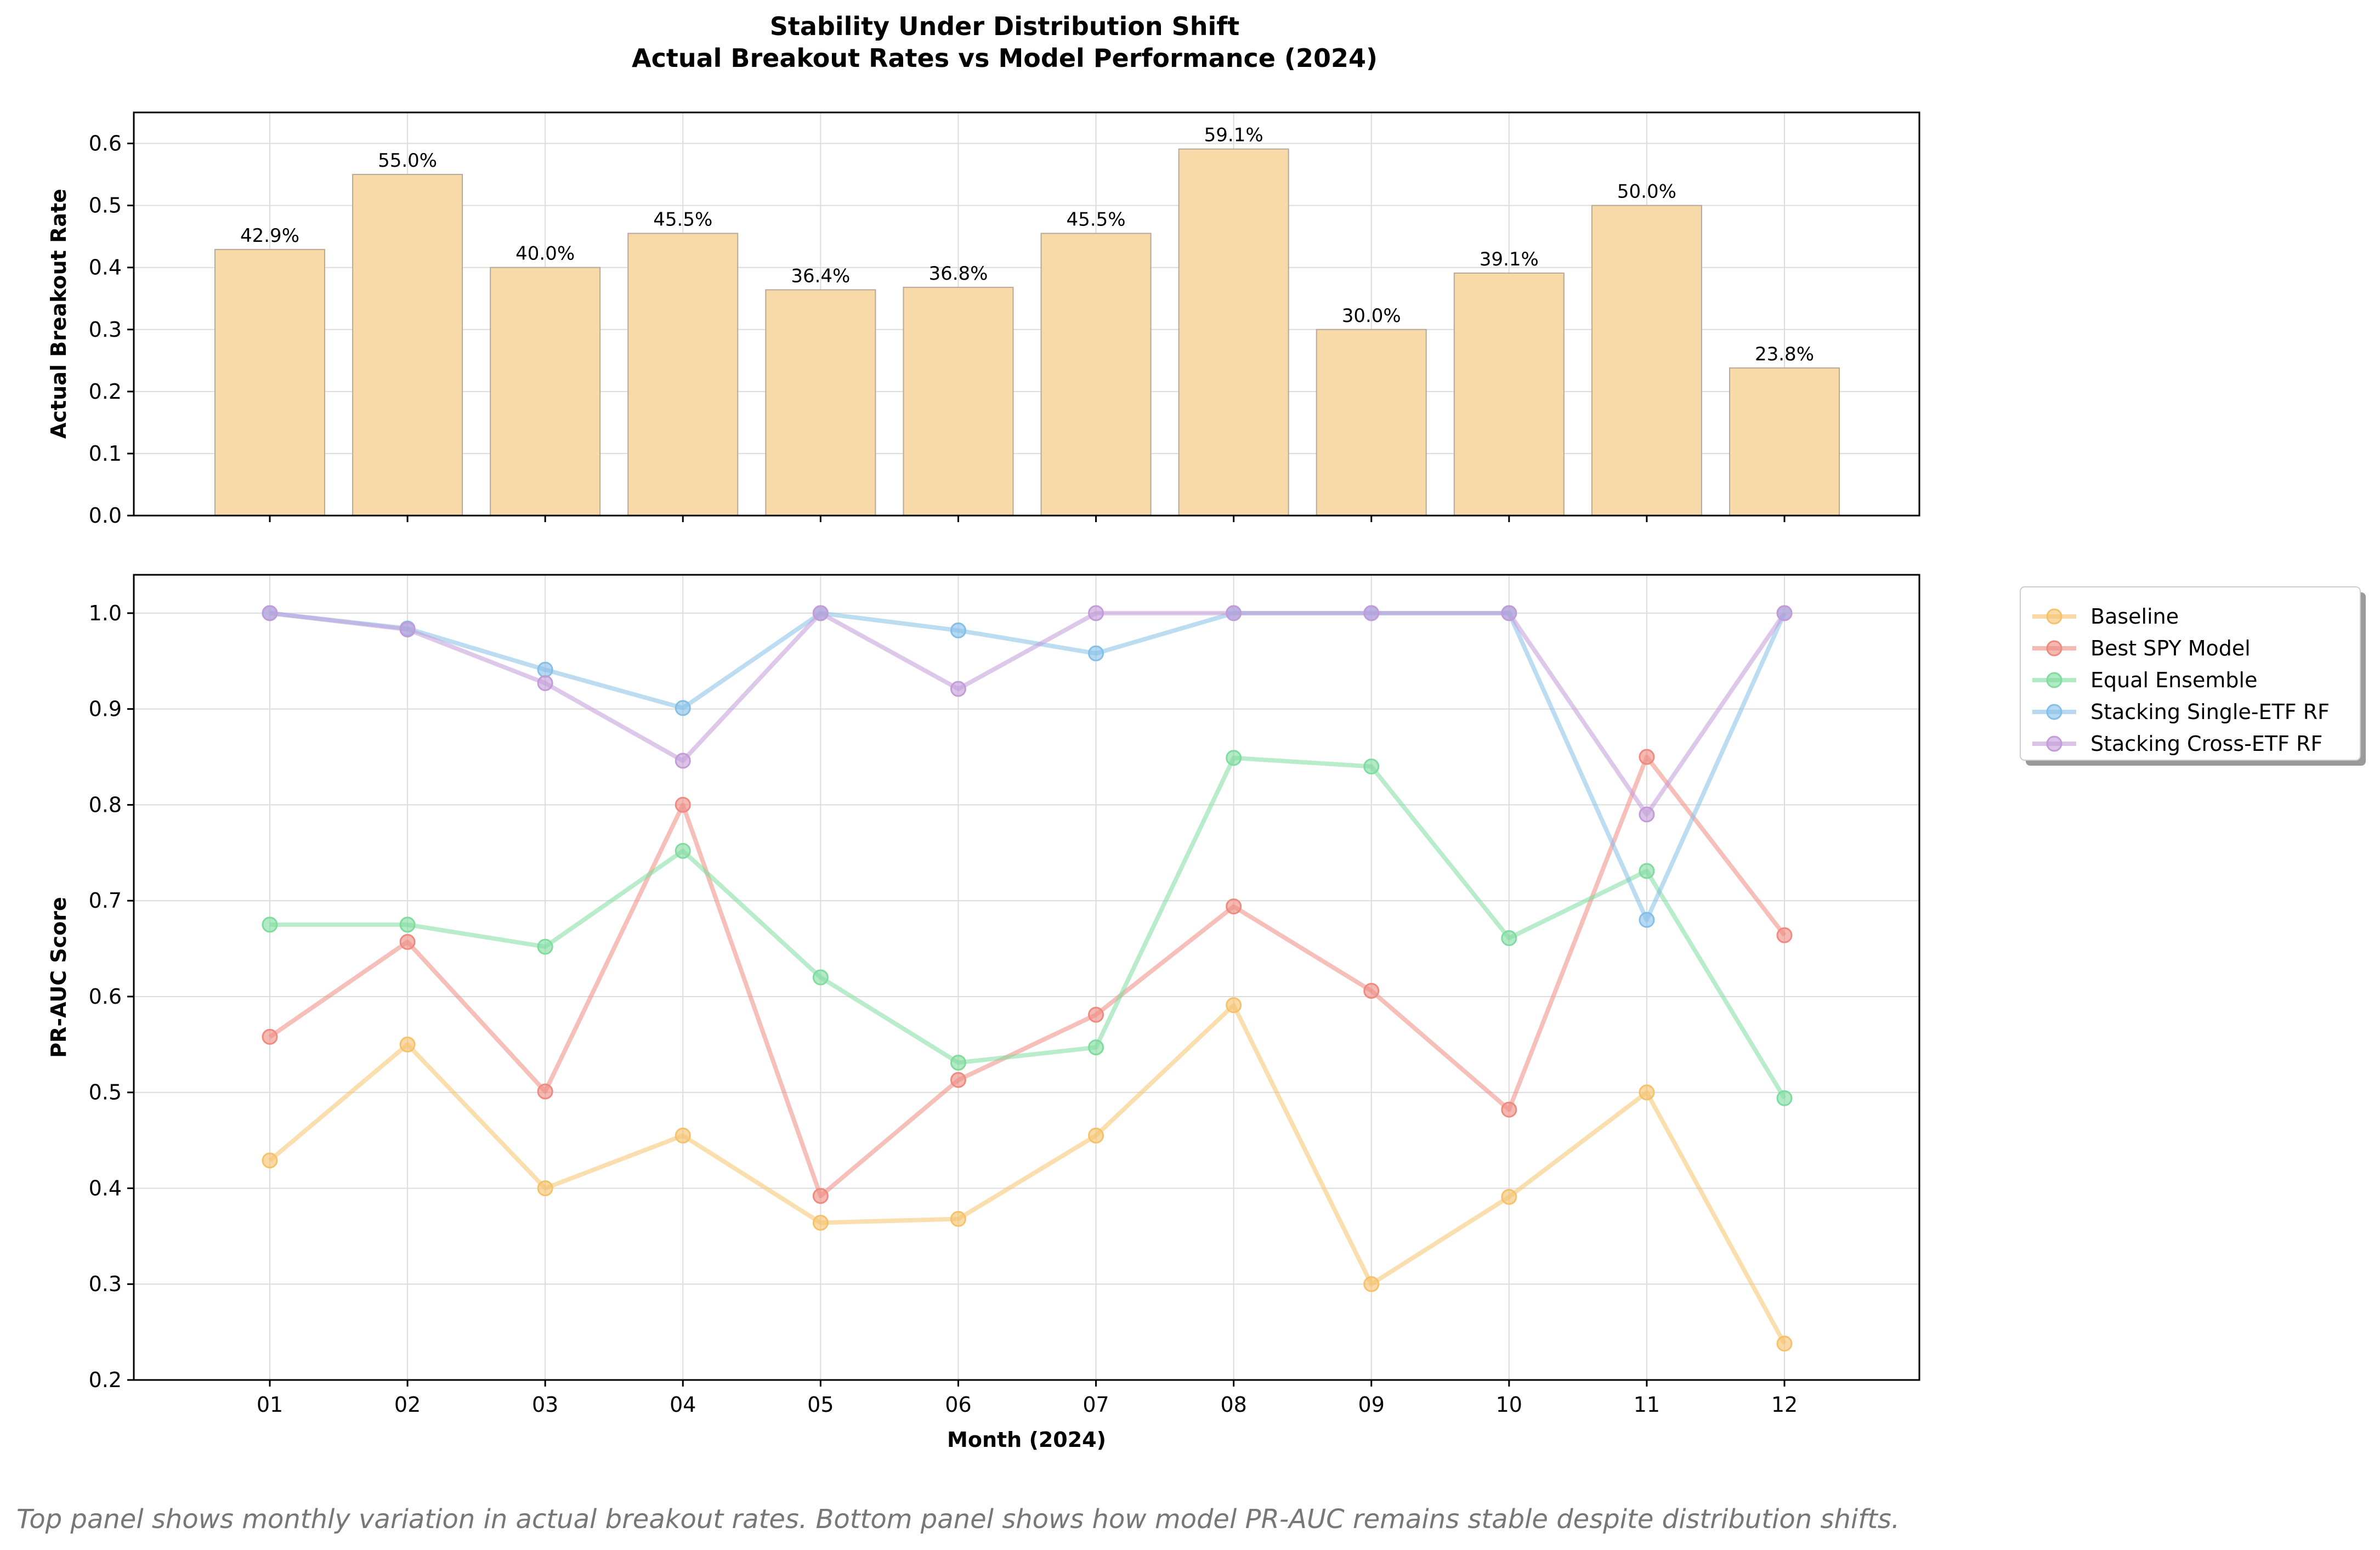  What do you see at coordinates (105, 206) in the screenshot?
I see `top-y-tick-label: 0.5` at bounding box center [105, 206].